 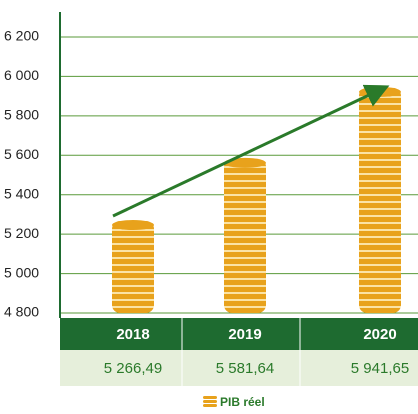 What do you see at coordinates (132, 334) in the screenshot?
I see `category-label: 2018` at bounding box center [132, 334].